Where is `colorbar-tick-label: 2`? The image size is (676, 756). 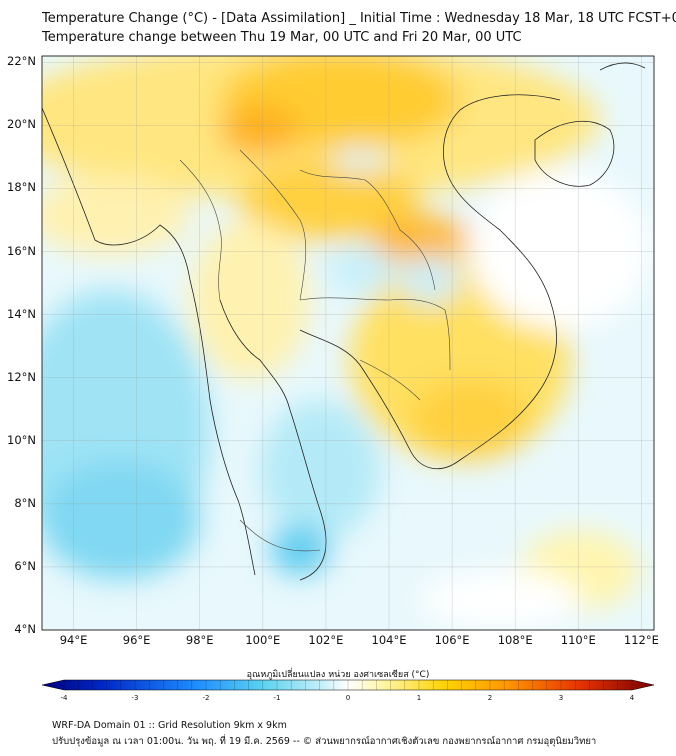 colorbar-tick-label: 2 is located at coordinates (490, 698).